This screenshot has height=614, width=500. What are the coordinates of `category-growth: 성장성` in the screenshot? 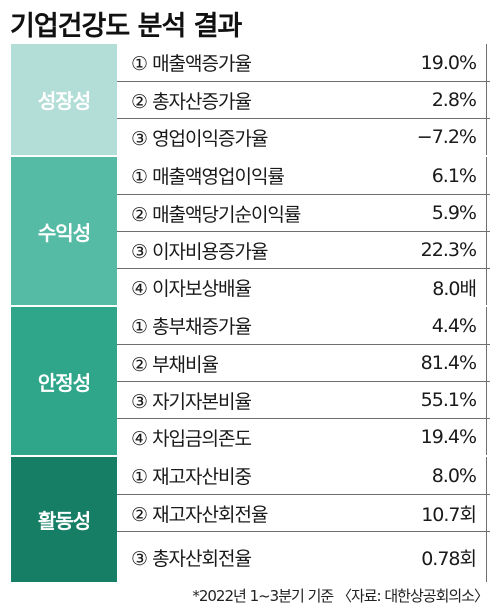 It's located at (64, 99).